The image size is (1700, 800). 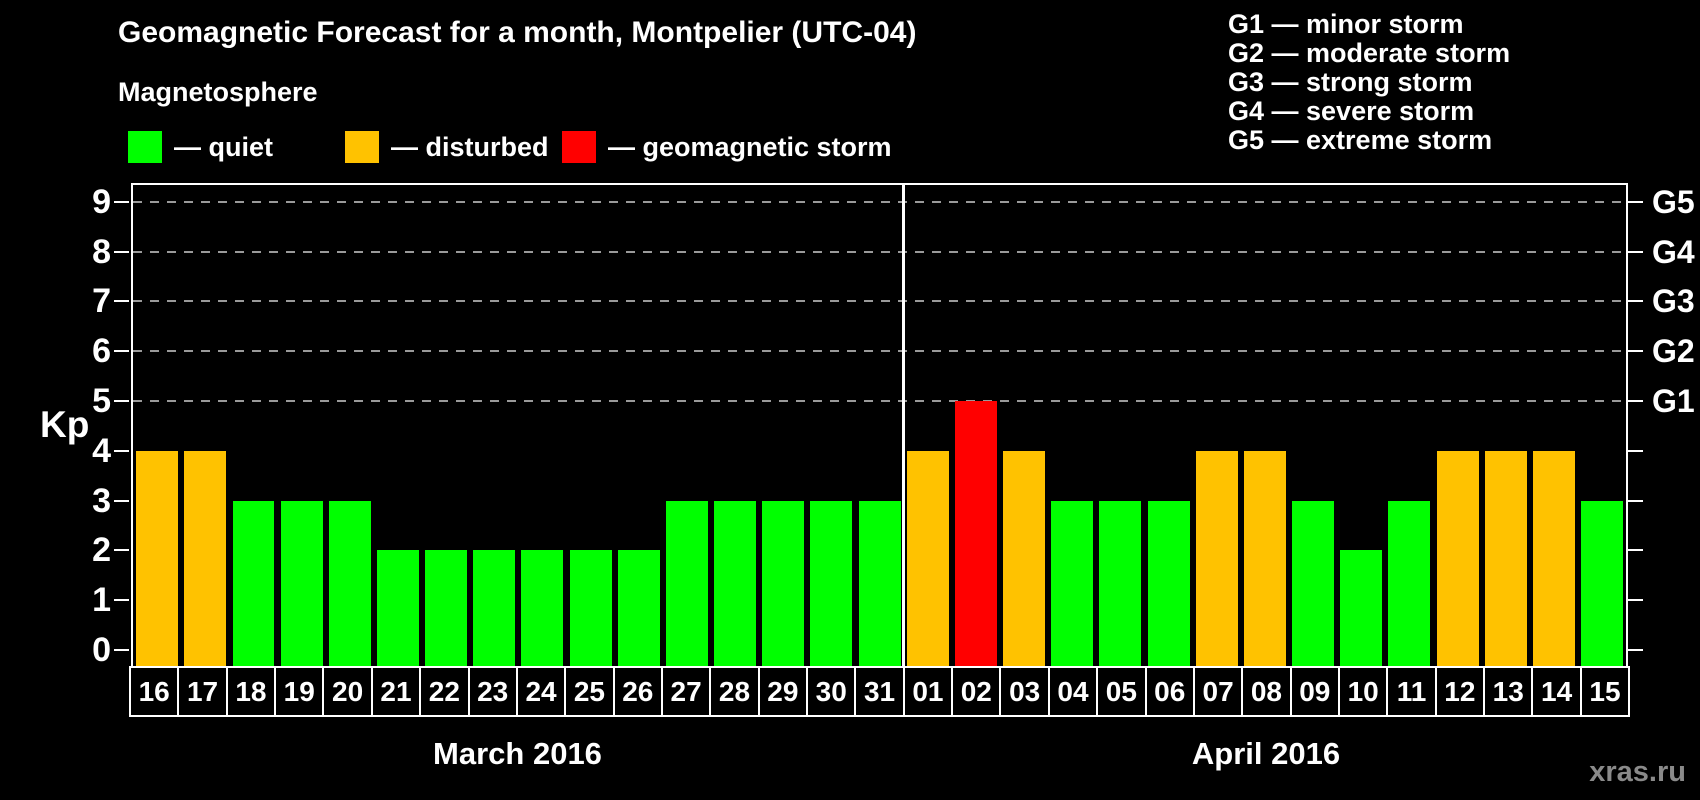 What do you see at coordinates (879, 401) in the screenshot?
I see `gridline-kp5` at bounding box center [879, 401].